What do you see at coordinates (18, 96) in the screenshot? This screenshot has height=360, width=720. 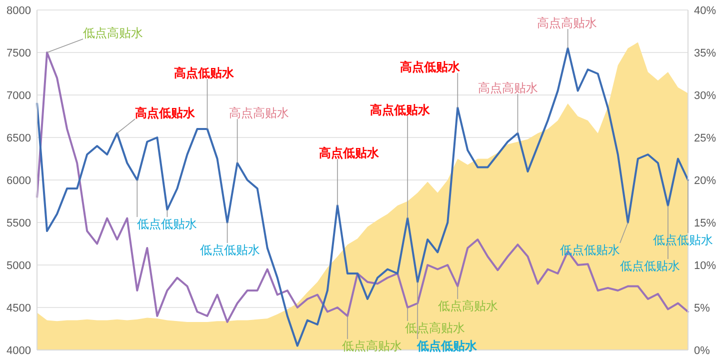 I see `y-tick-label: 7000` at bounding box center [18, 96].